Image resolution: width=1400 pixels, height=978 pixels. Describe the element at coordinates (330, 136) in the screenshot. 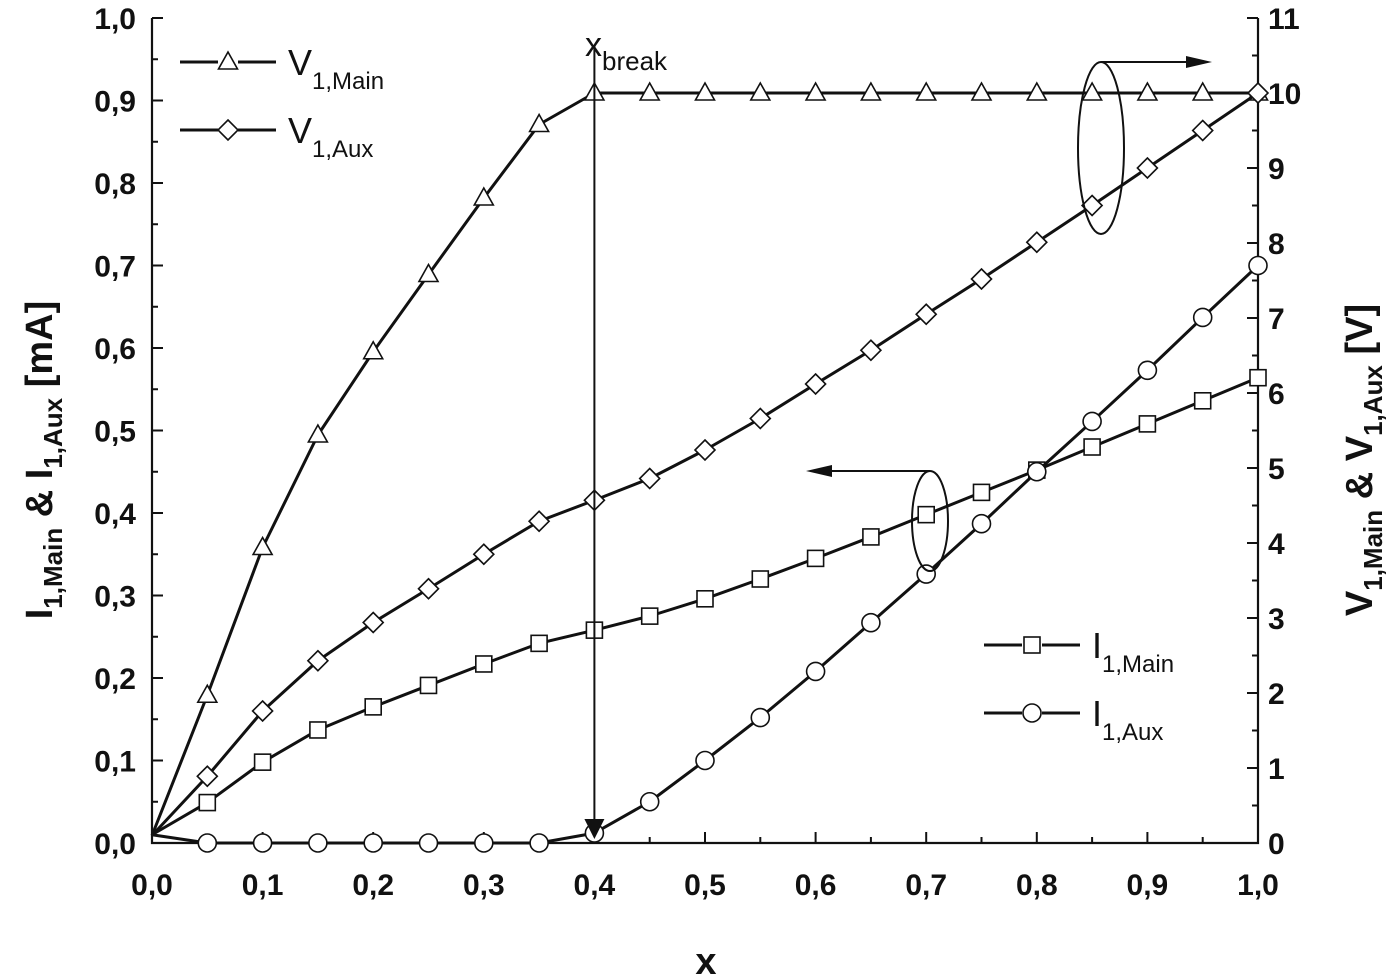

I see `legend-label: V1,Aux` at that location.